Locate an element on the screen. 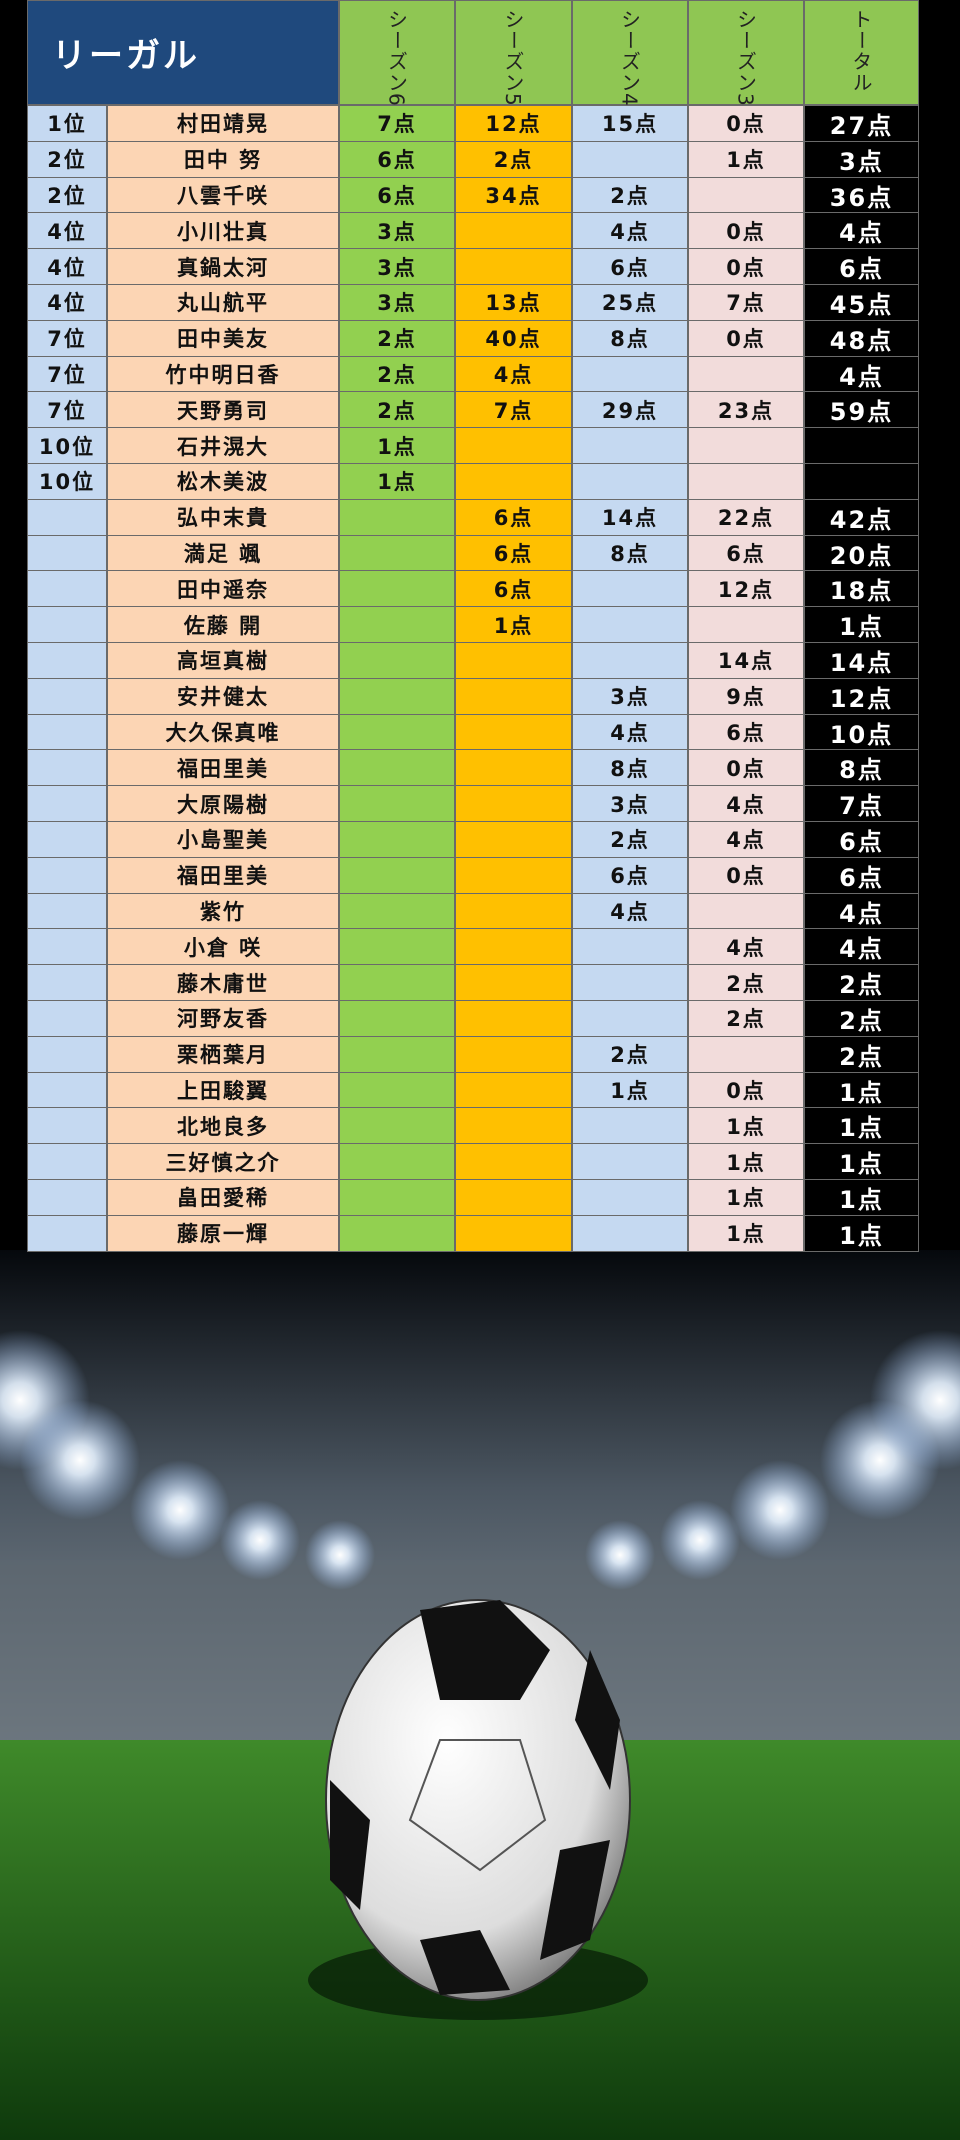 The height and width of the screenshot is (2140, 960). name-cell: 田中遥奈 is located at coordinates (223, 589).